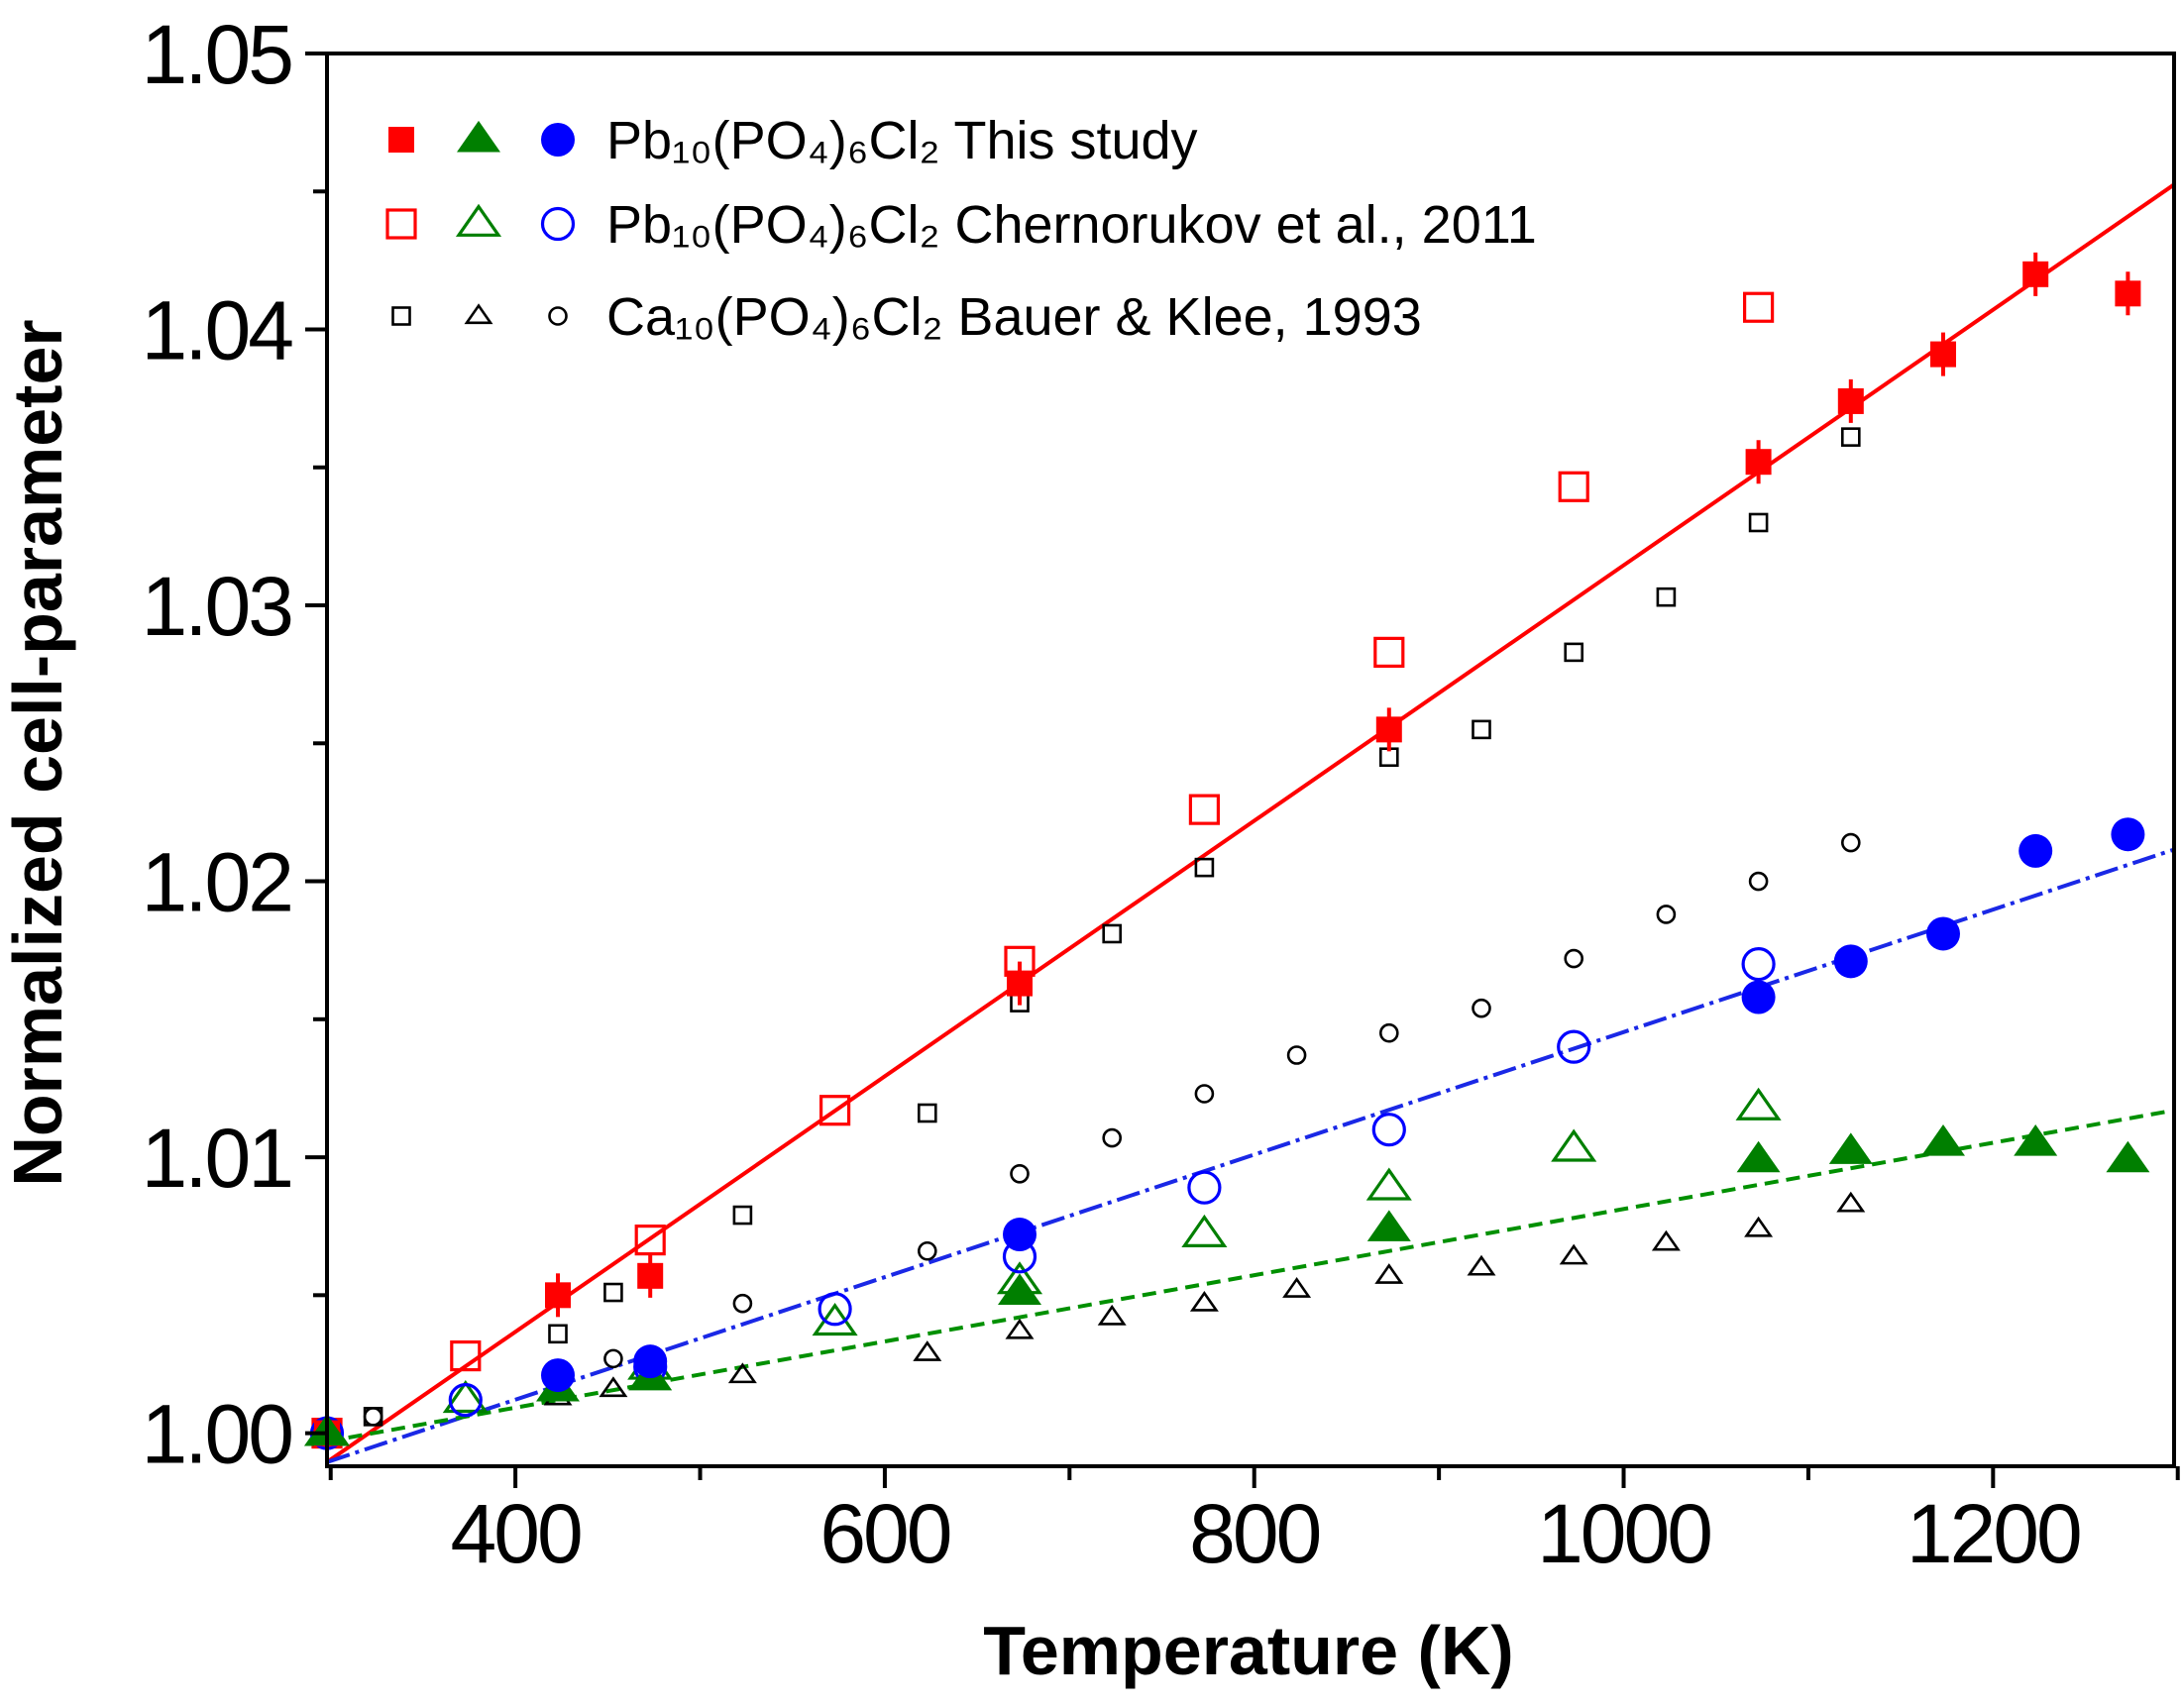 The width and height of the screenshot is (2182, 1708). I want to click on x-tick-label: 800, so click(1254, 1533).